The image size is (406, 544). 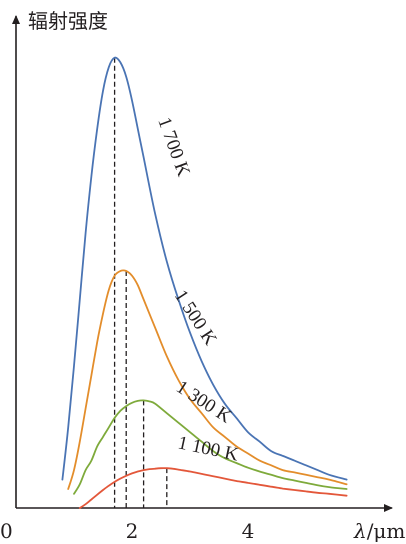 I want to click on x-tick-label-4: 4, so click(x=248, y=531).